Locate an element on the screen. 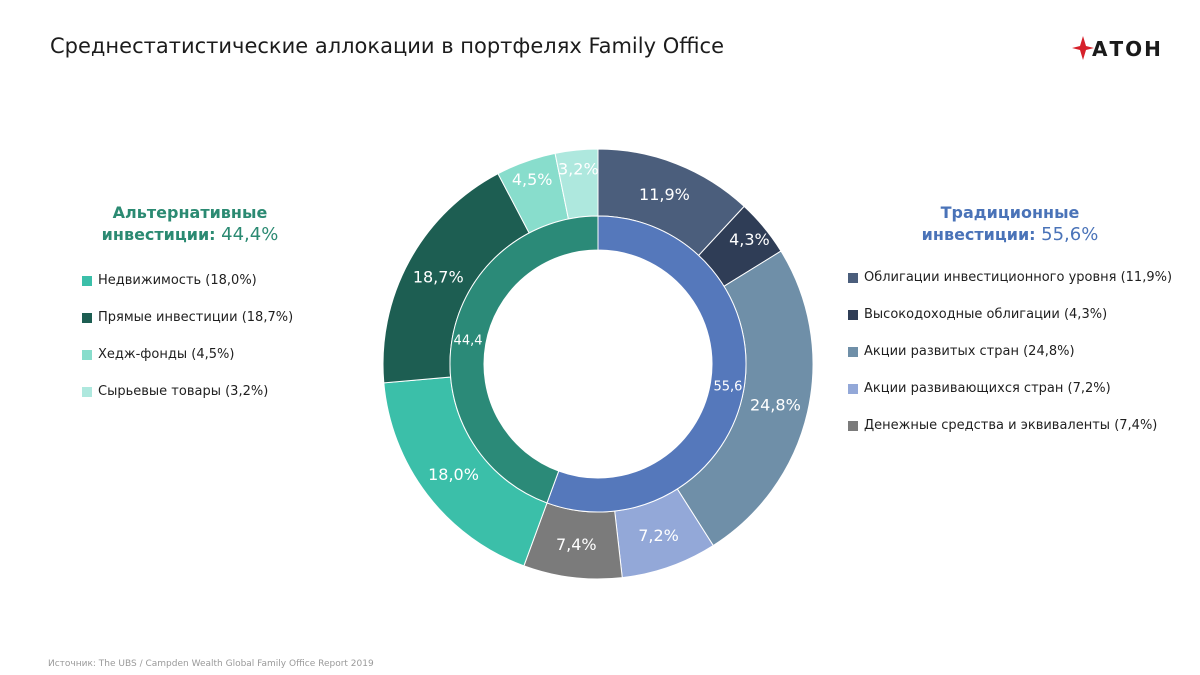  legend-label: Акции развитых стран (24,8%) is located at coordinates (969, 351).